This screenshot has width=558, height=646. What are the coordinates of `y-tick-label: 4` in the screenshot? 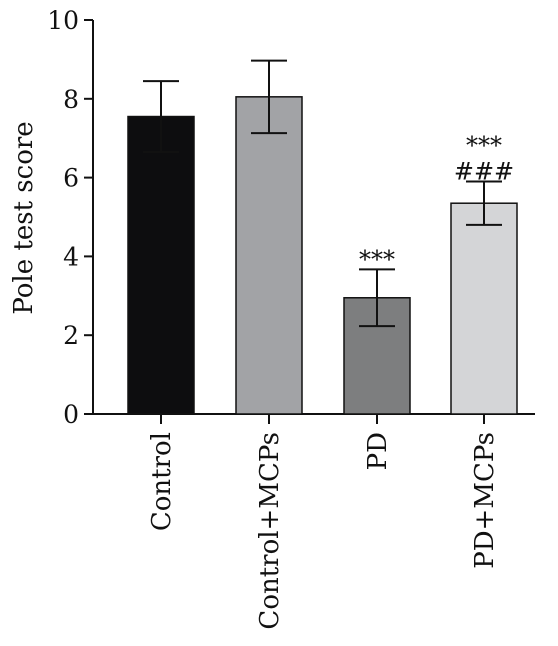 It's located at (71, 256).